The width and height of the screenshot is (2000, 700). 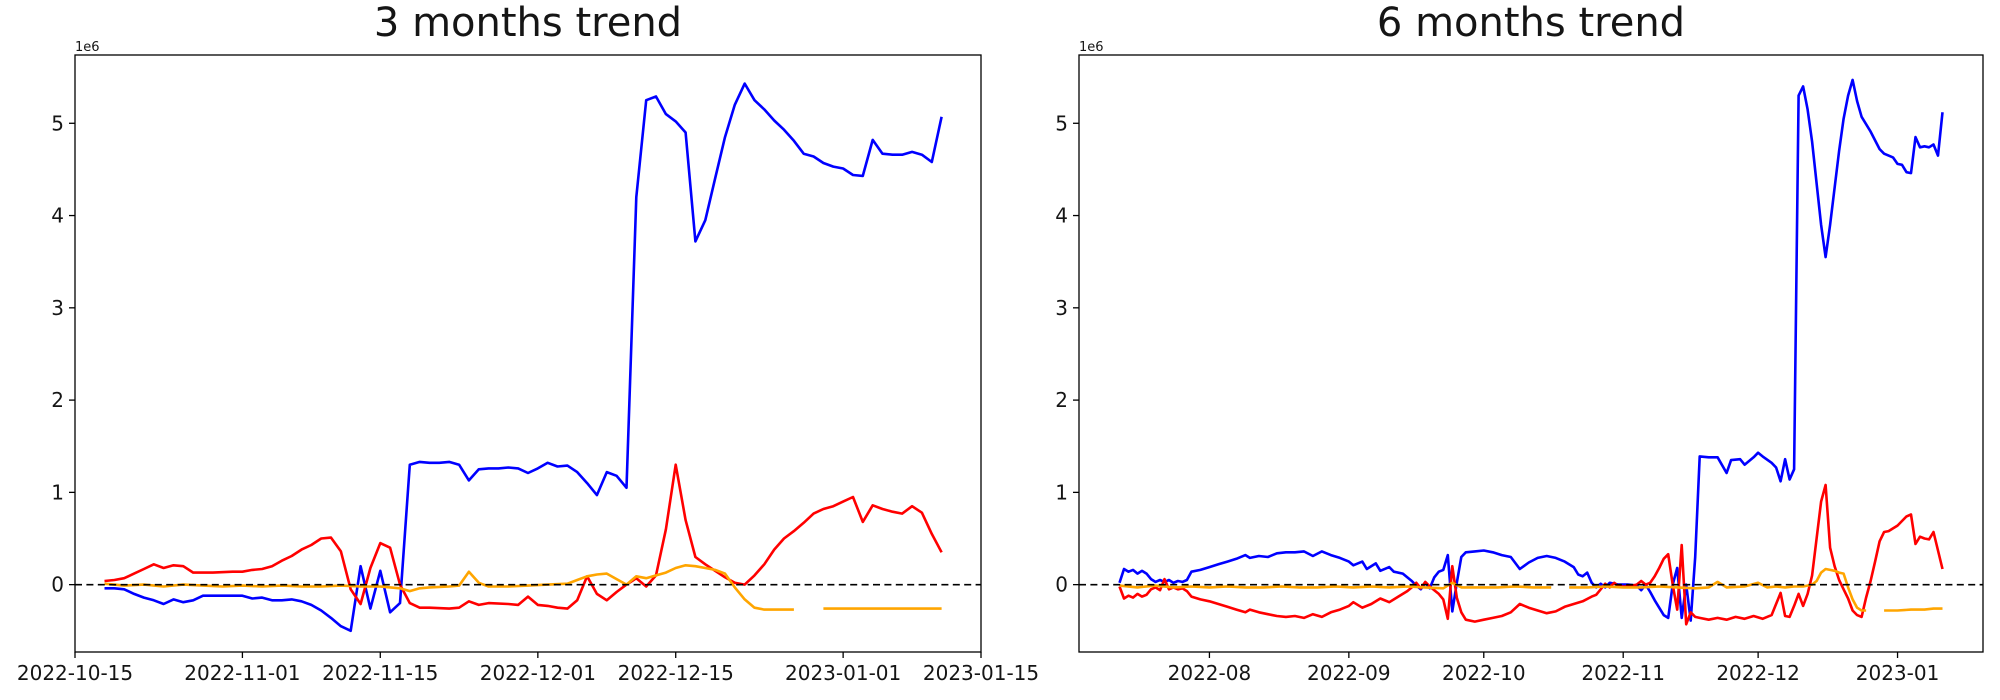 I want to click on y-axis-offset-label-right: 1e6, so click(x=1091, y=47).